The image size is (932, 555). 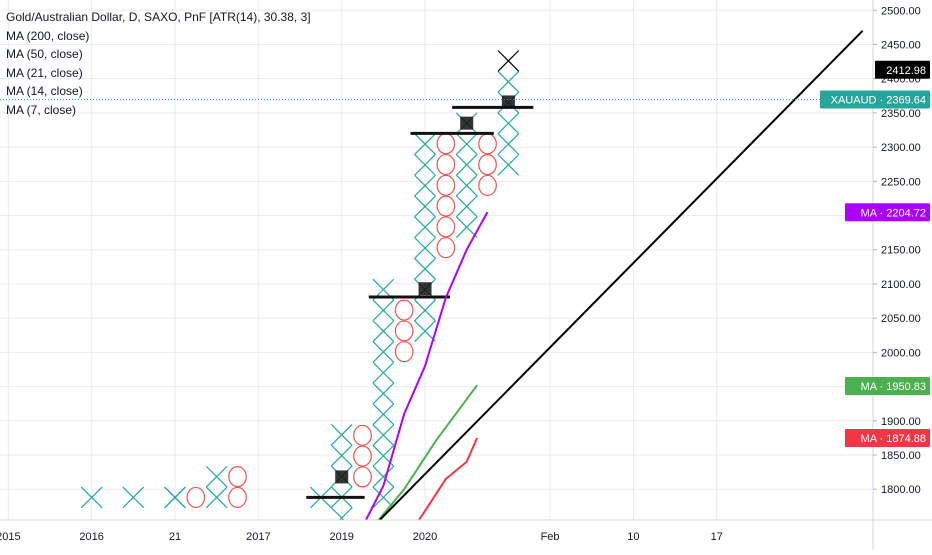 What do you see at coordinates (41, 109) in the screenshot?
I see `indicator-ma-7: MA (7, close)` at bounding box center [41, 109].